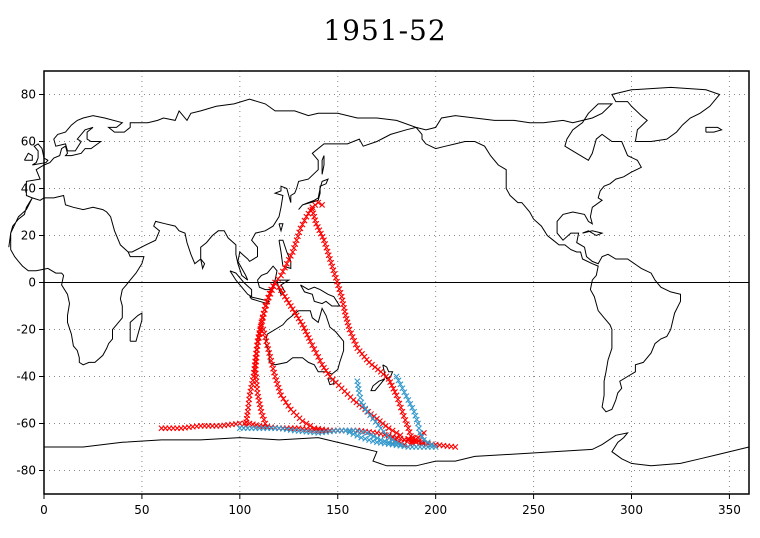 This screenshot has height=538, width=760. What do you see at coordinates (26, 377) in the screenshot?
I see `y-tick-label: -40` at bounding box center [26, 377].